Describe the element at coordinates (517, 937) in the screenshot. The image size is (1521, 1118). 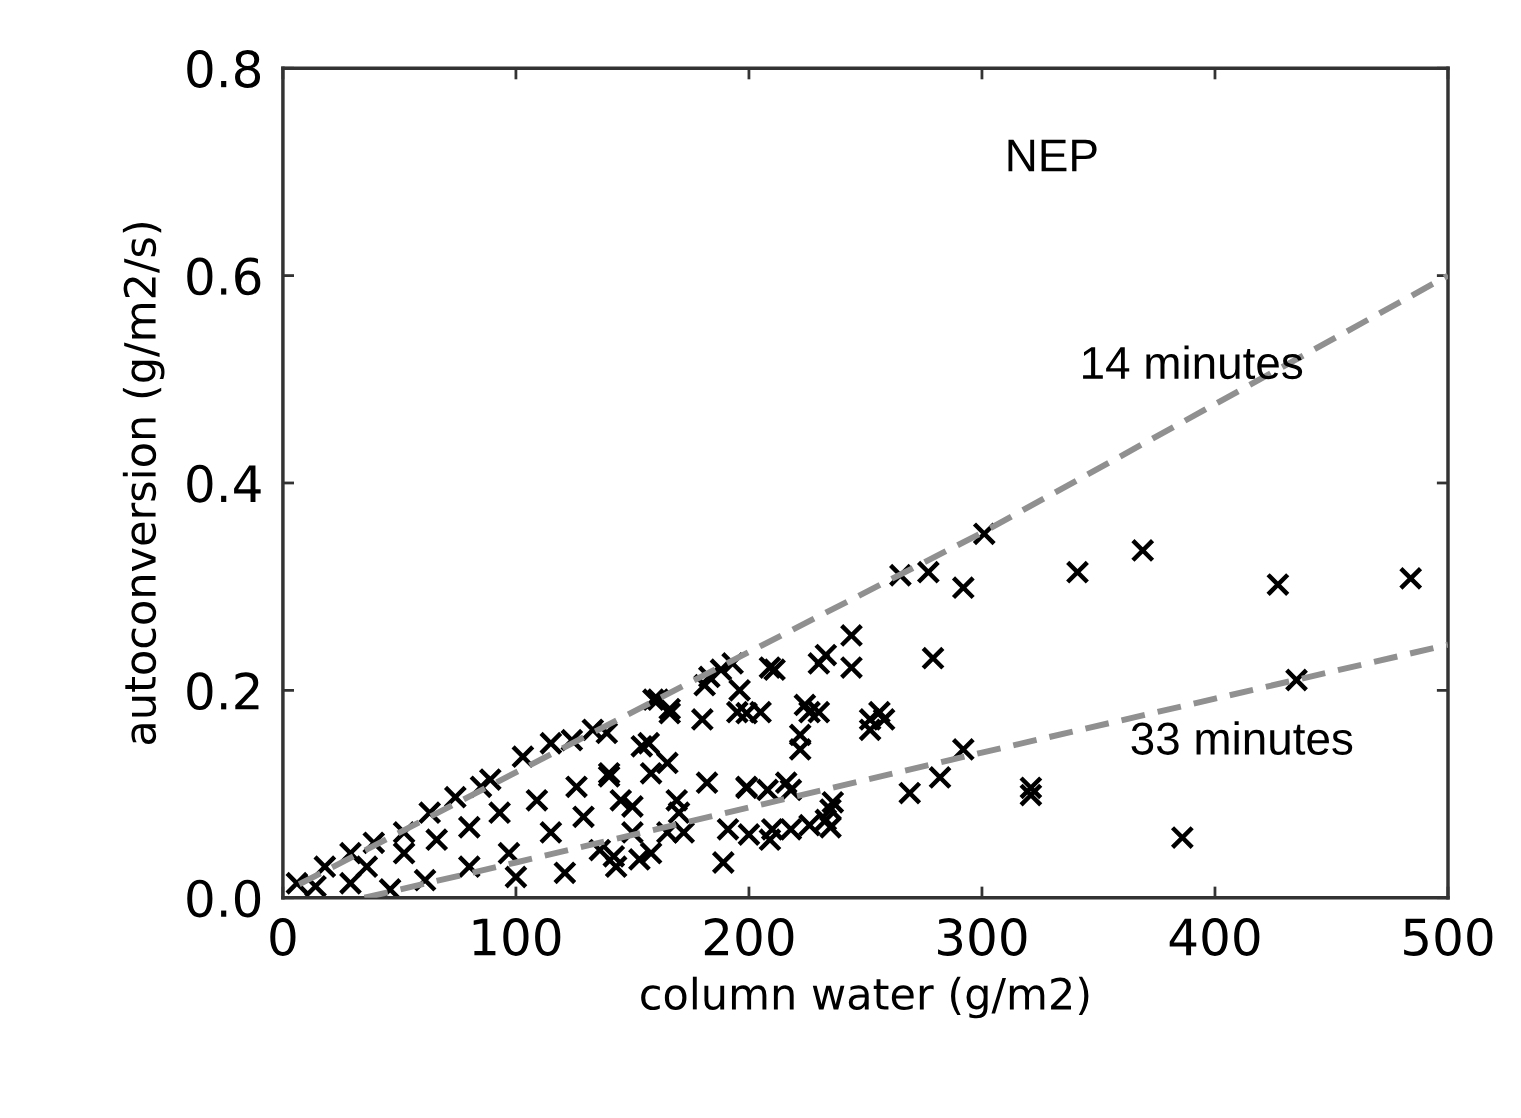
I see `x-tick-label: 100` at that location.